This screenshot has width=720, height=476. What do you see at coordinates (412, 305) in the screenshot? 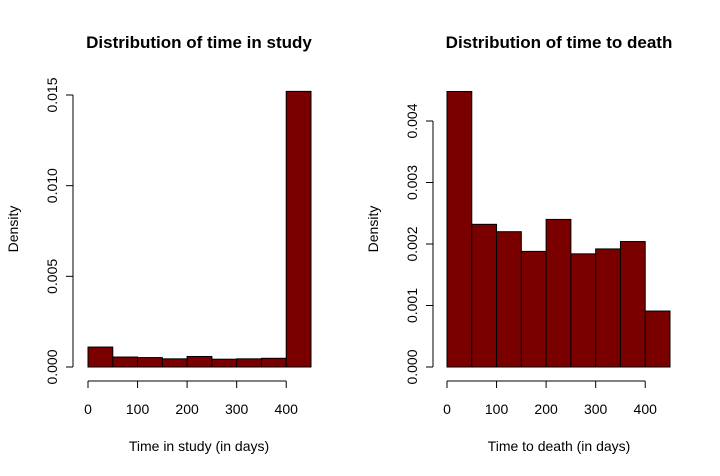
I see `y-tick-label: 0.001` at bounding box center [412, 305].